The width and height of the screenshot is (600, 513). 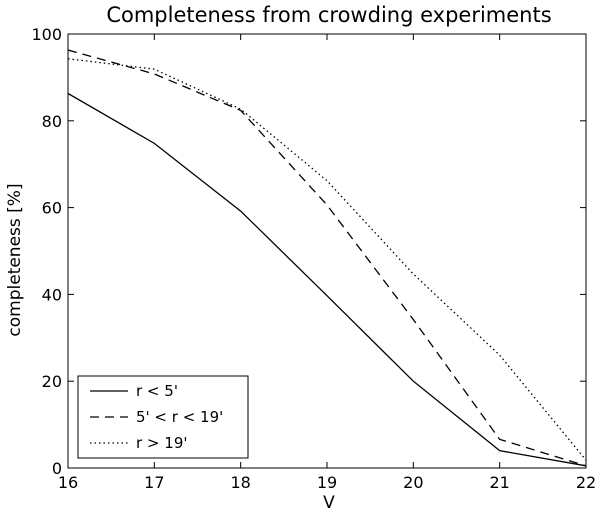 I want to click on y-tick-label: 80, so click(x=52, y=121).